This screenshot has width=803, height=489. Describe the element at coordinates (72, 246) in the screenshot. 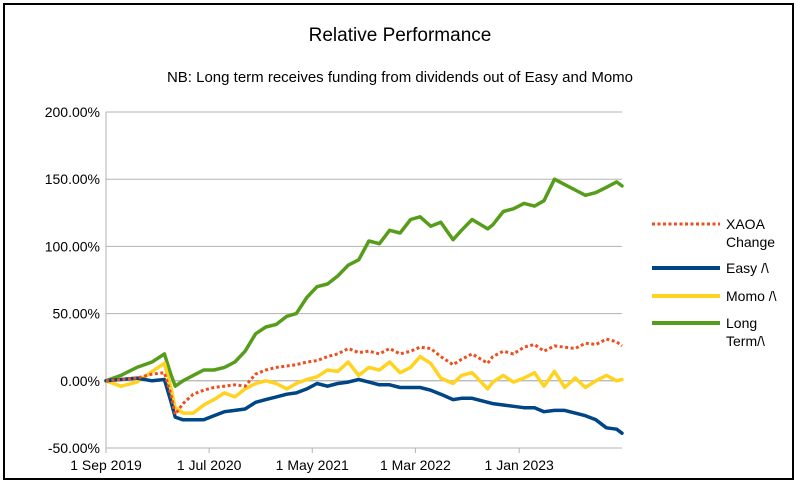

I see `y-tick-label: 100.00%` at that location.